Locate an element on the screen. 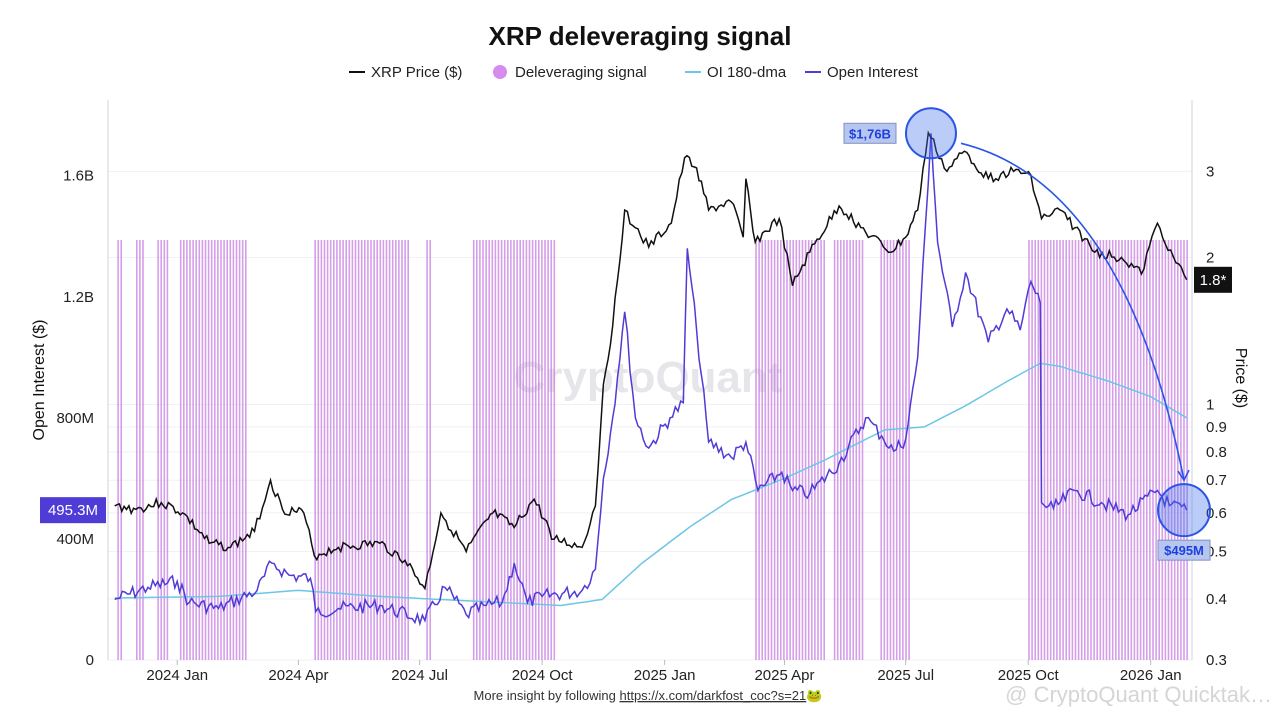 Image resolution: width=1280 pixels, height=720 pixels. peak-label-box is located at coordinates (870, 133).